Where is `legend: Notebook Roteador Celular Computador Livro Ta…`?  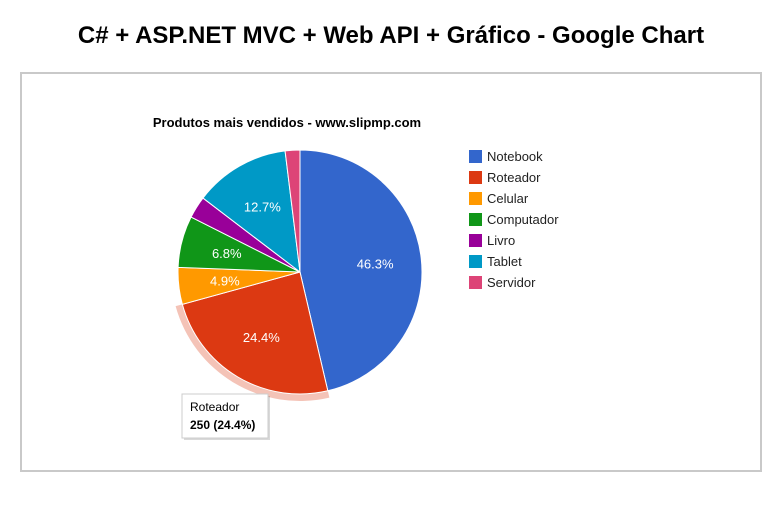
legend: Notebook Roteador Celular Computador Livro Ta… is located at coordinates (514, 219).